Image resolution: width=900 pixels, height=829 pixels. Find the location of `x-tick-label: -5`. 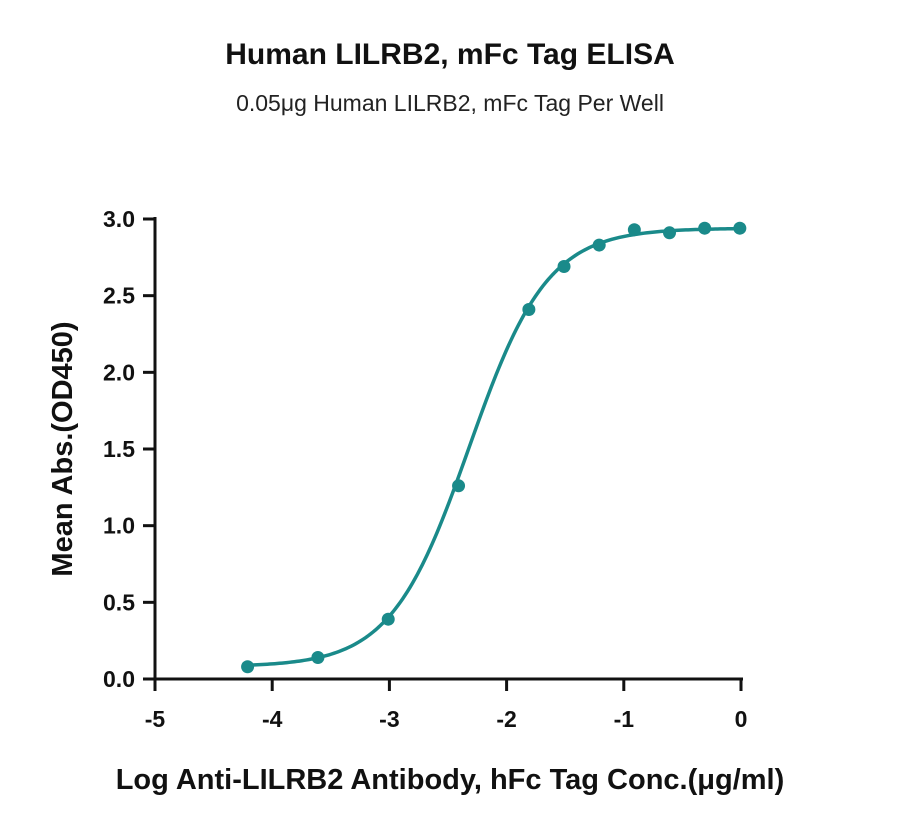

x-tick-label: -5 is located at coordinates (155, 719).